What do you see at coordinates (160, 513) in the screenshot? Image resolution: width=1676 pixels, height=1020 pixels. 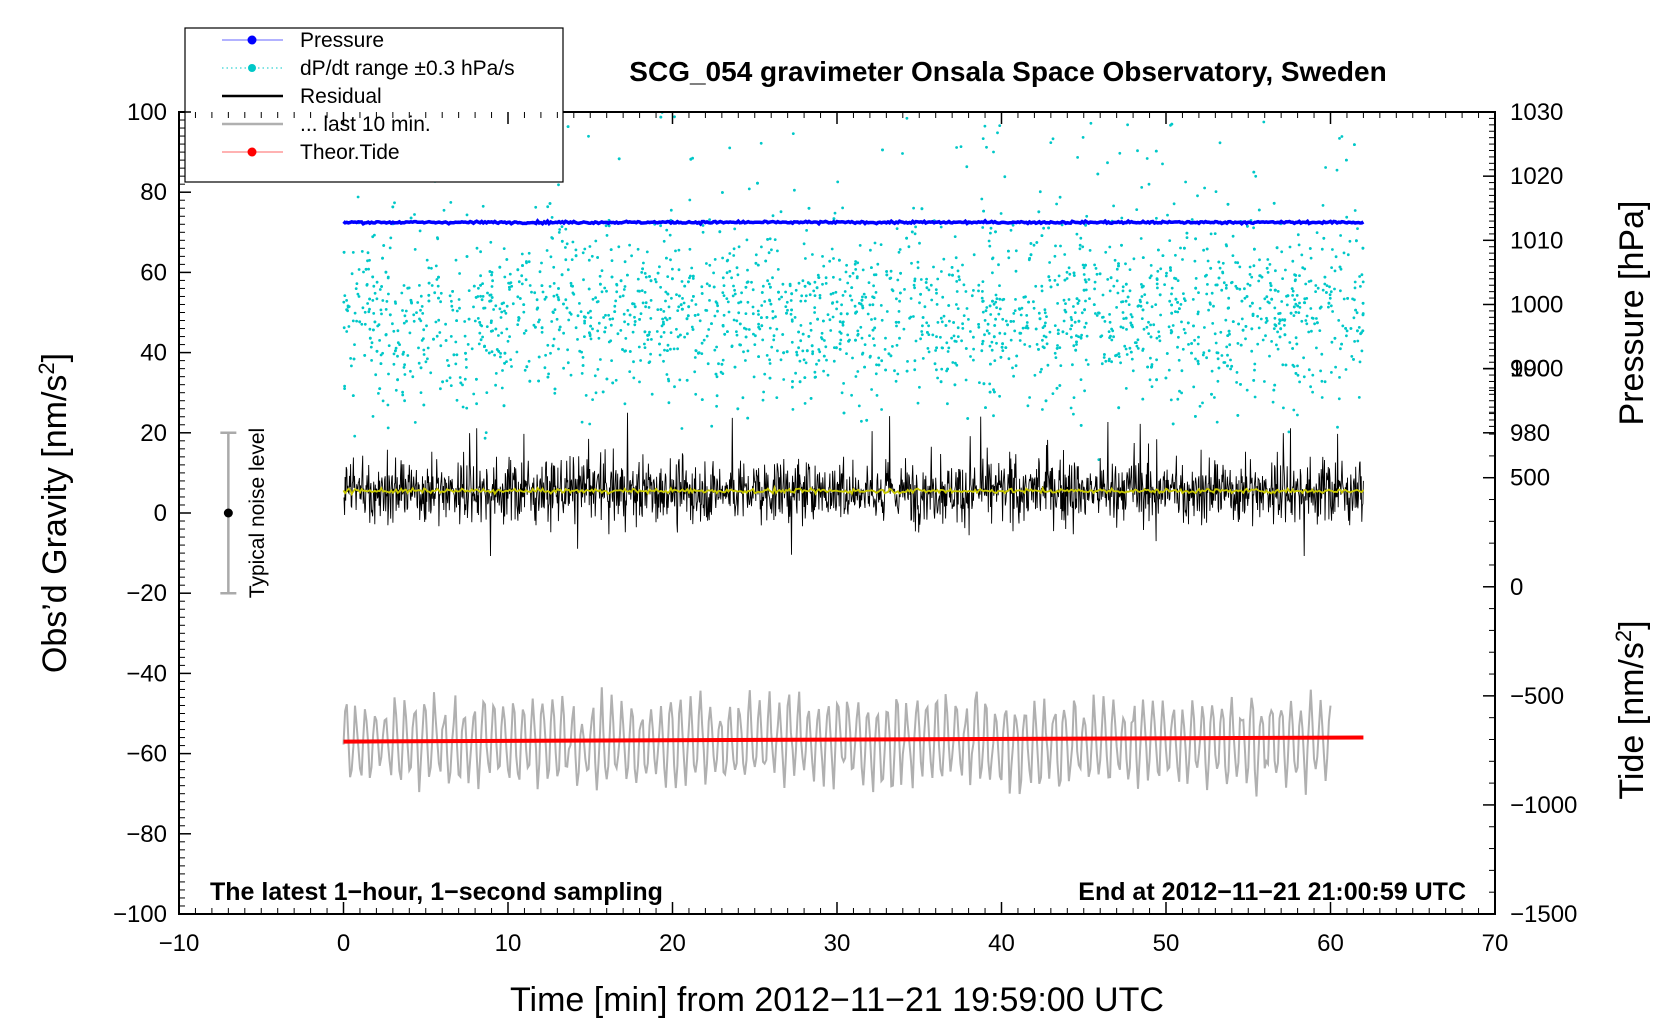 I see `y-tick-label-left: 0` at bounding box center [160, 513].